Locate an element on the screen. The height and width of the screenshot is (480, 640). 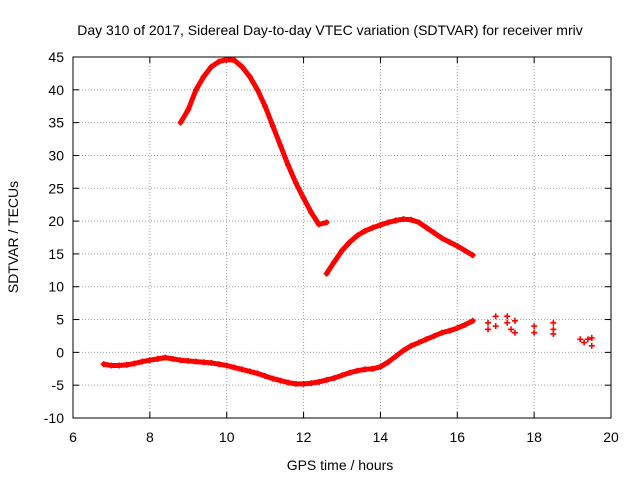
y-tick-label: 15 is located at coordinates (56, 254).